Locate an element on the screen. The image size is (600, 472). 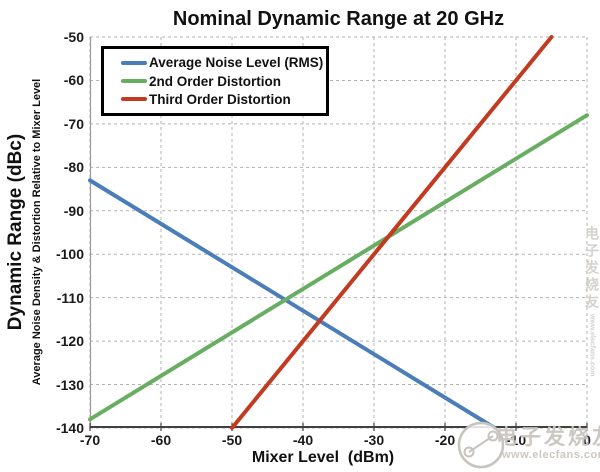
x-tick-label: -70 is located at coordinates (90, 440).